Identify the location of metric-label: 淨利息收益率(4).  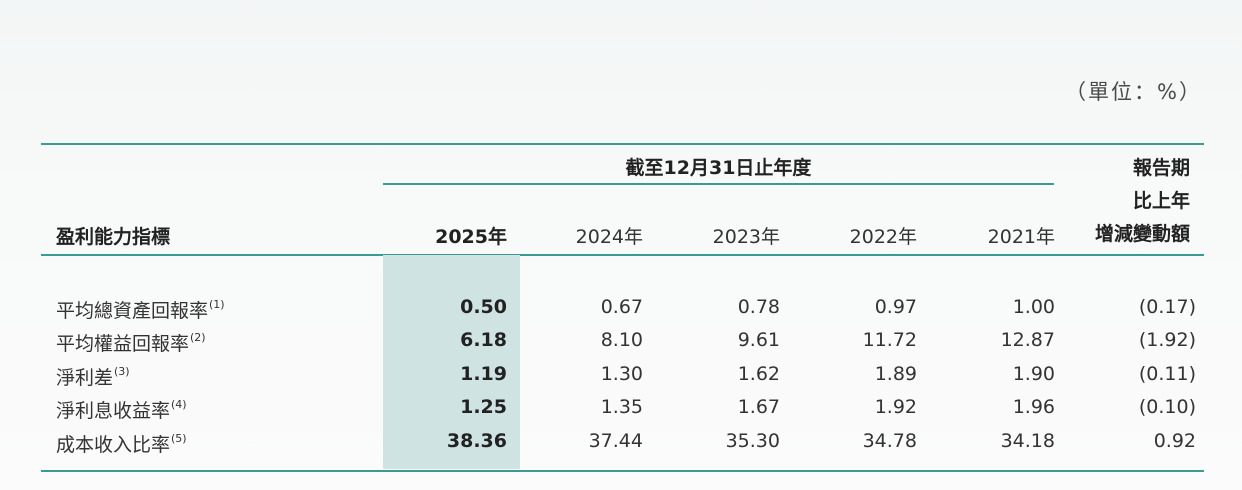
(121, 409).